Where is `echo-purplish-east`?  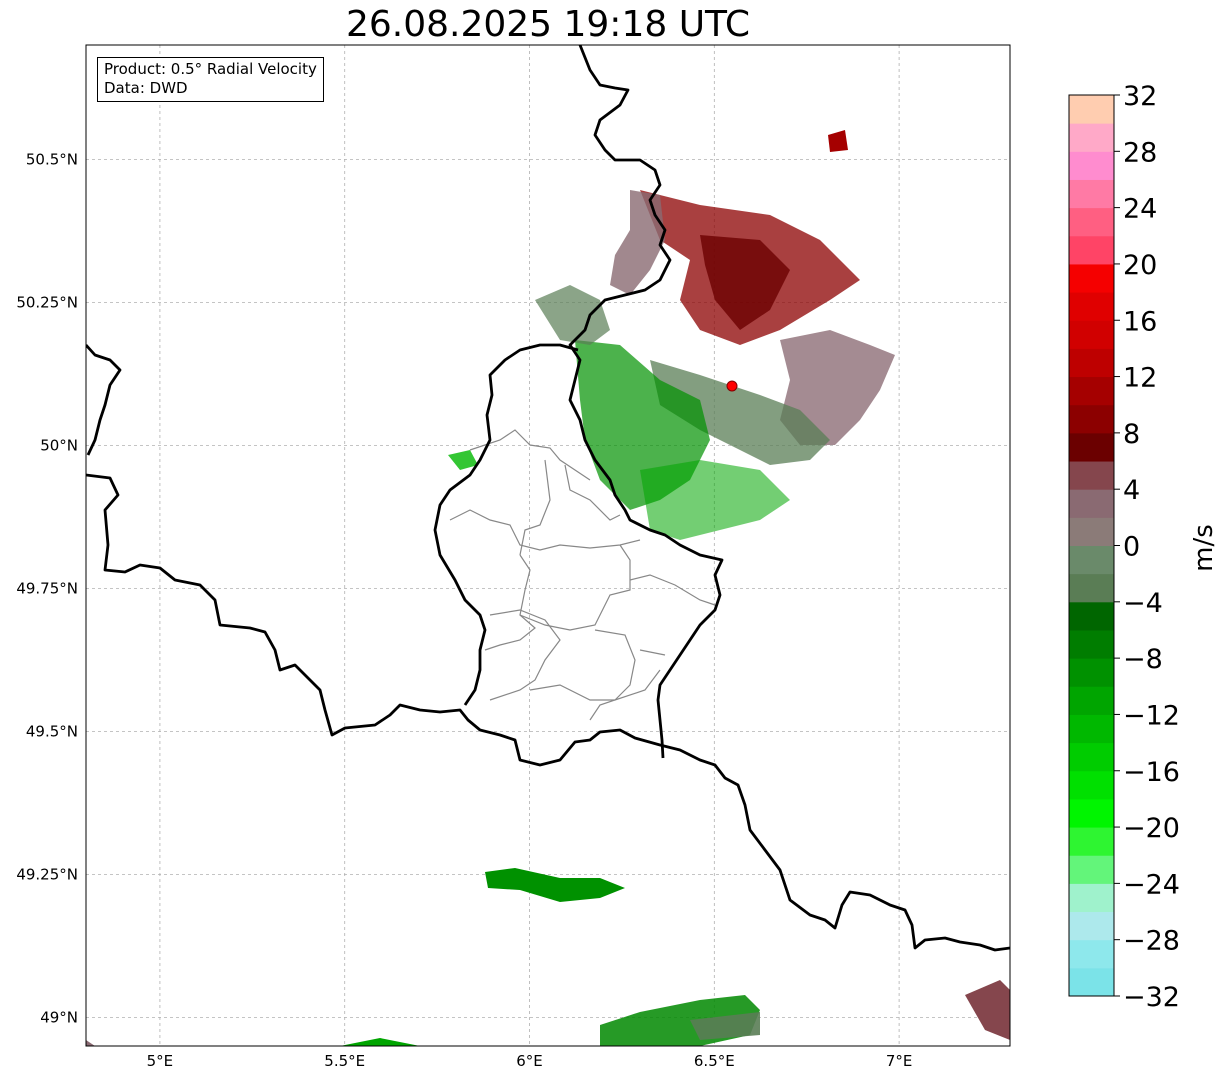
echo-purplish-east is located at coordinates (837, 387).